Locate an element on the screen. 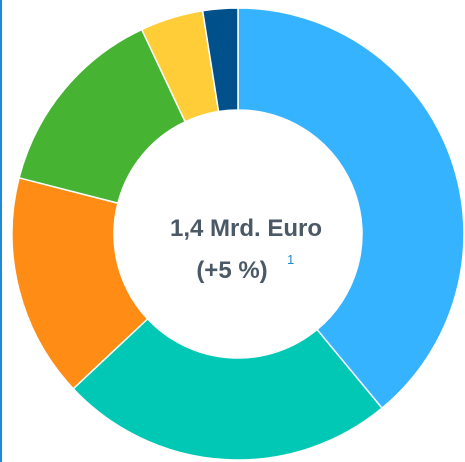  center-line-2: (+5 %) is located at coordinates (231, 270).